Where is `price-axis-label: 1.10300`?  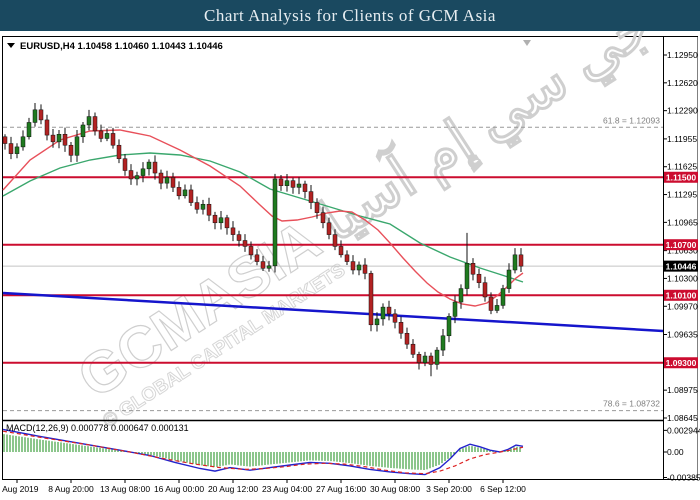
price-axis-label: 1.10300 is located at coordinates (682, 278).